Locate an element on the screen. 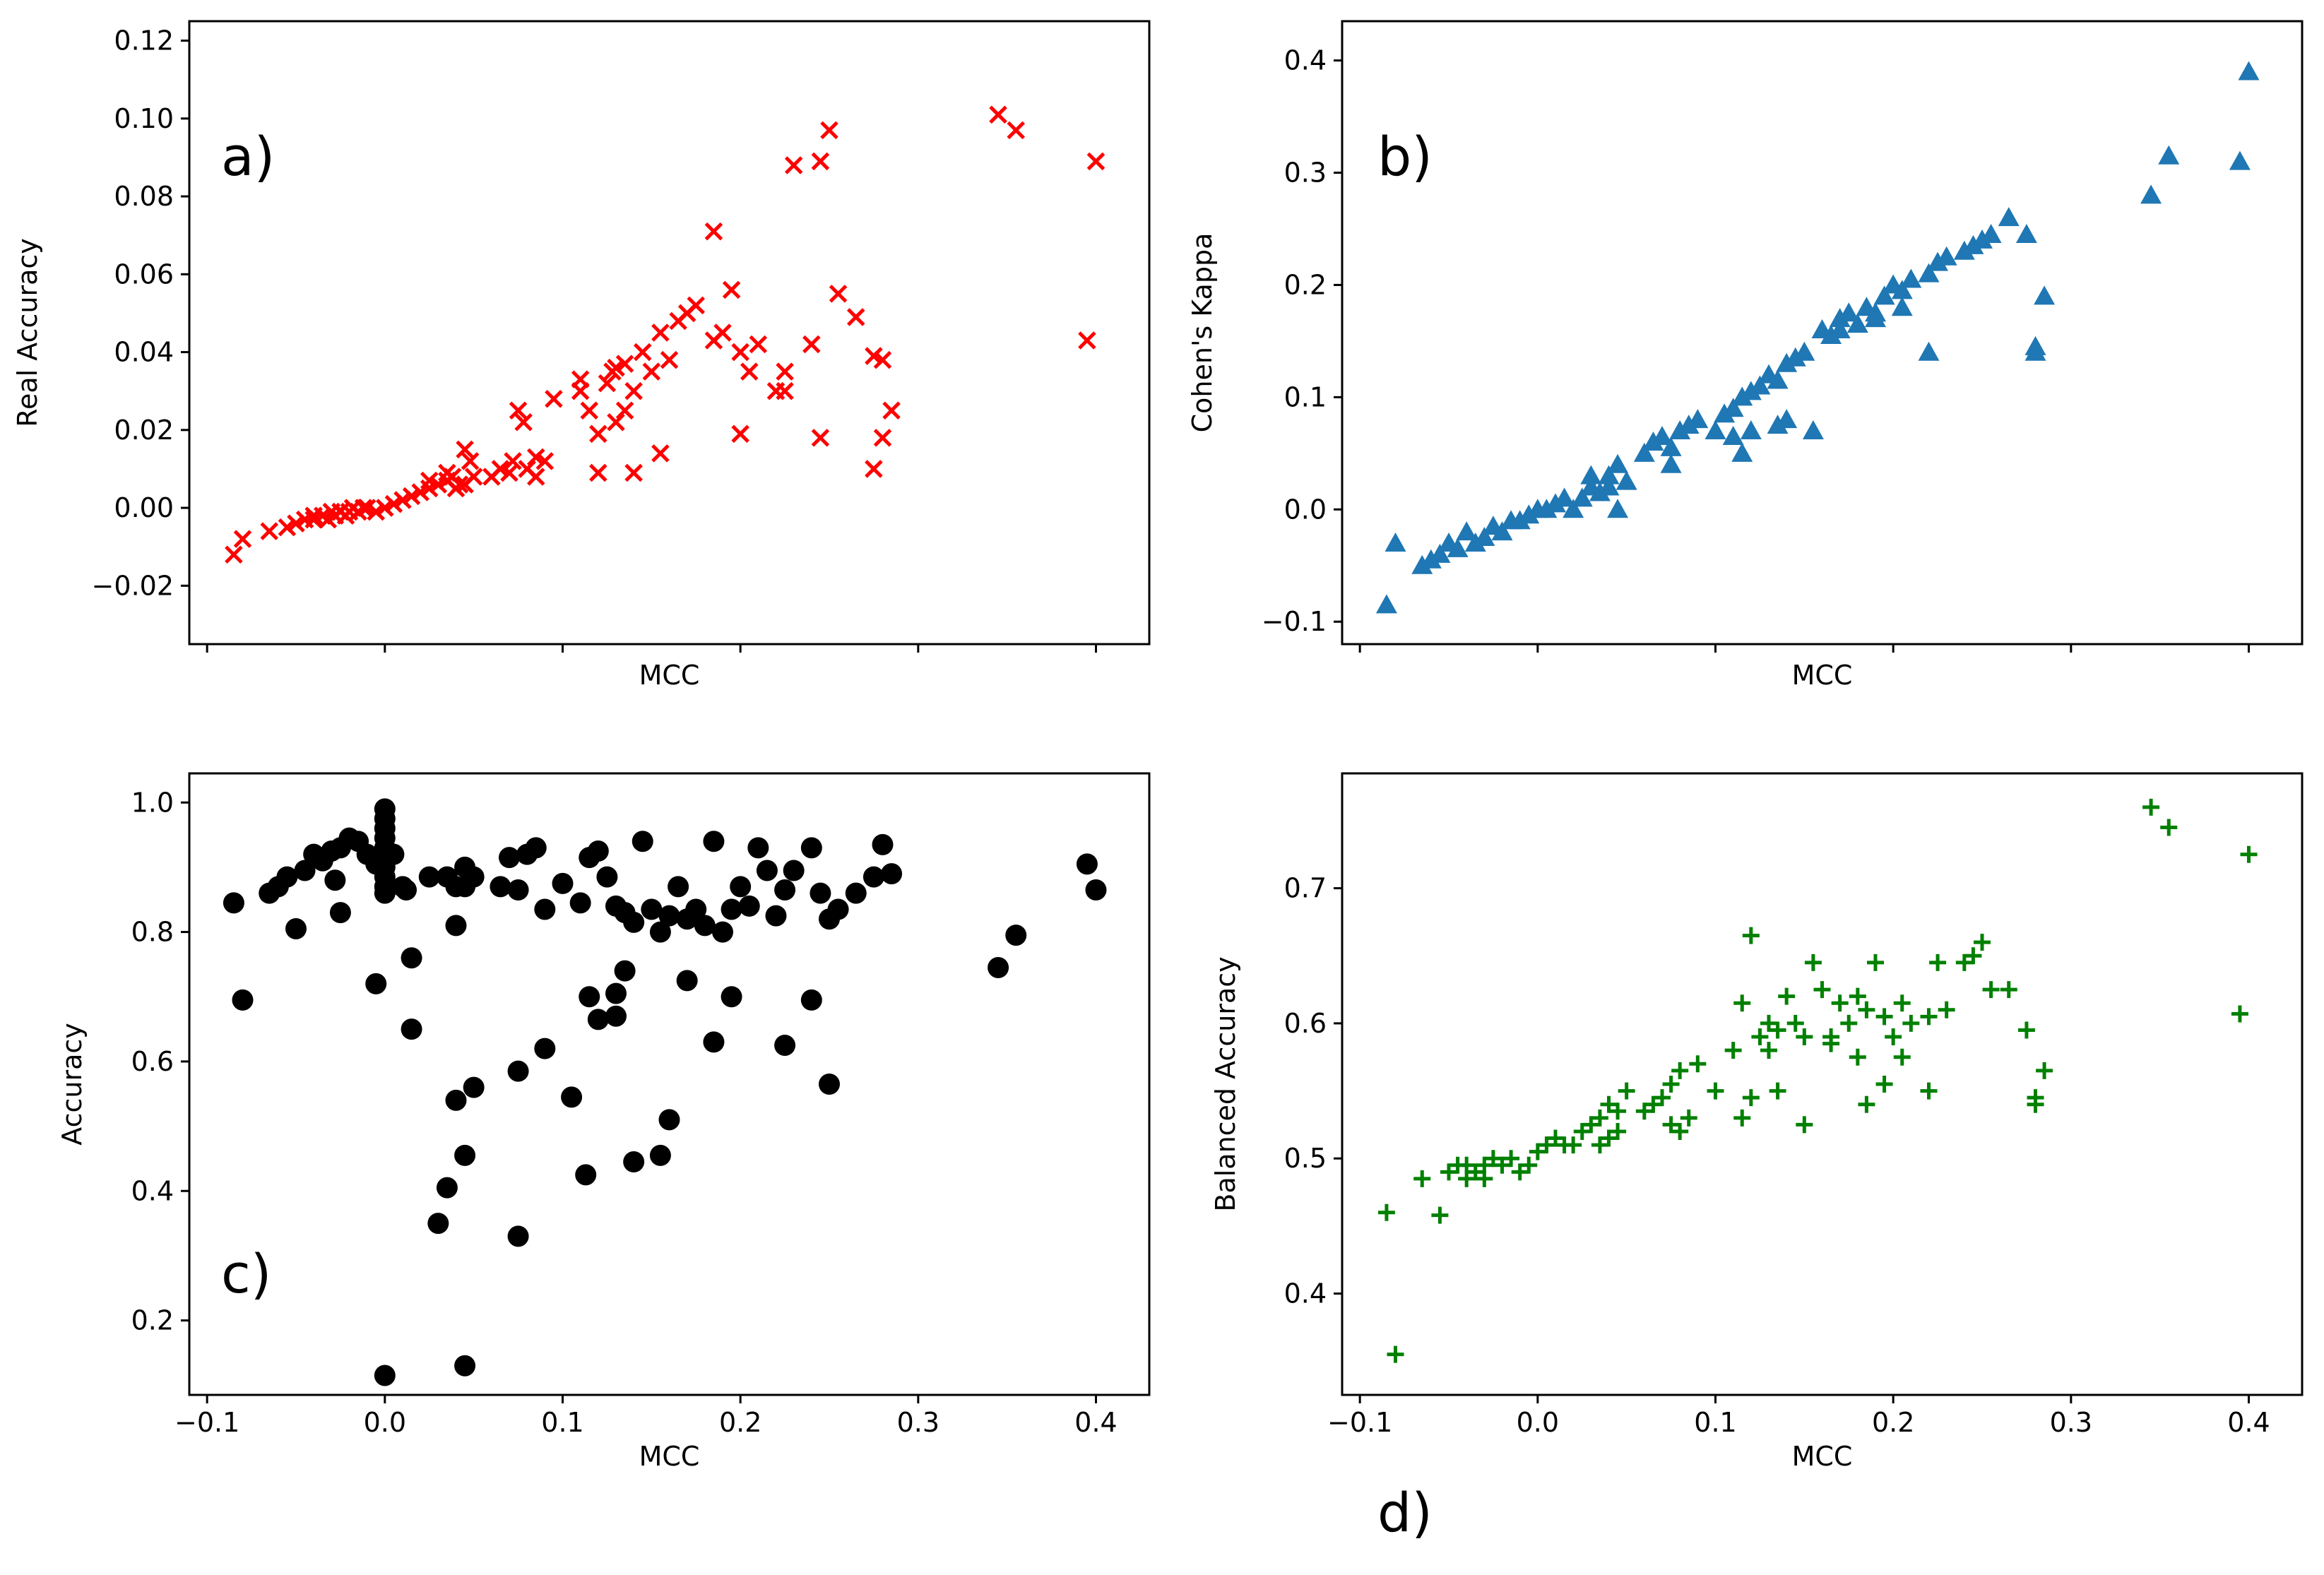  y-tick-label: 0.4 is located at coordinates (1306, 60).